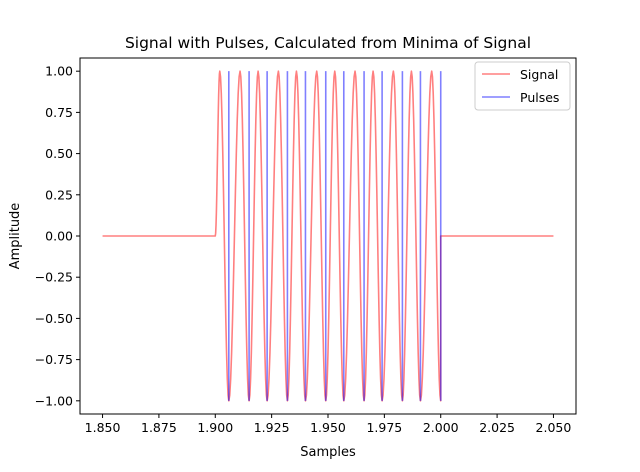  Describe the element at coordinates (384, 427) in the screenshot. I see `x-tick-label: 1.975` at that location.